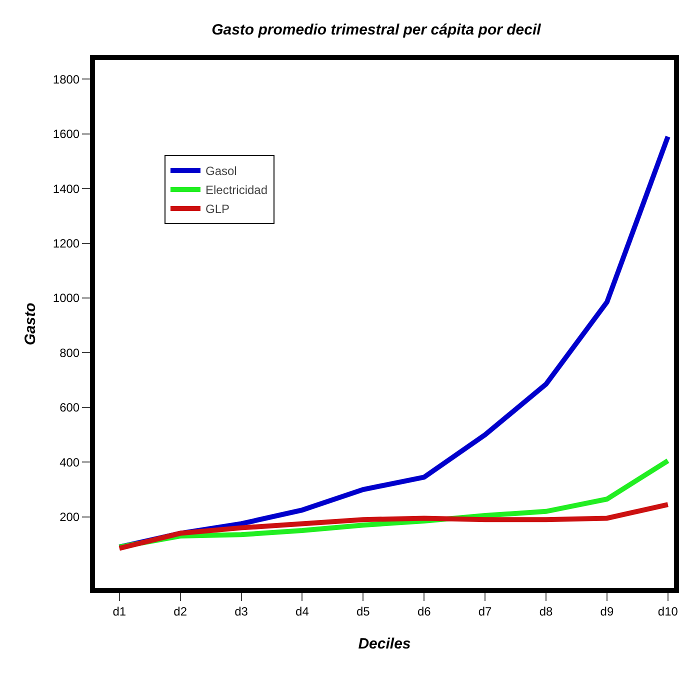 Image resolution: width=684 pixels, height=683 pixels. What do you see at coordinates (70, 462) in the screenshot?
I see `y-tick-label: 400` at bounding box center [70, 462].